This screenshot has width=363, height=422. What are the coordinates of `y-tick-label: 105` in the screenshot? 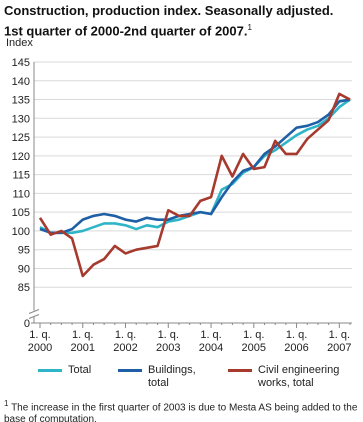 It's located at (21, 213).